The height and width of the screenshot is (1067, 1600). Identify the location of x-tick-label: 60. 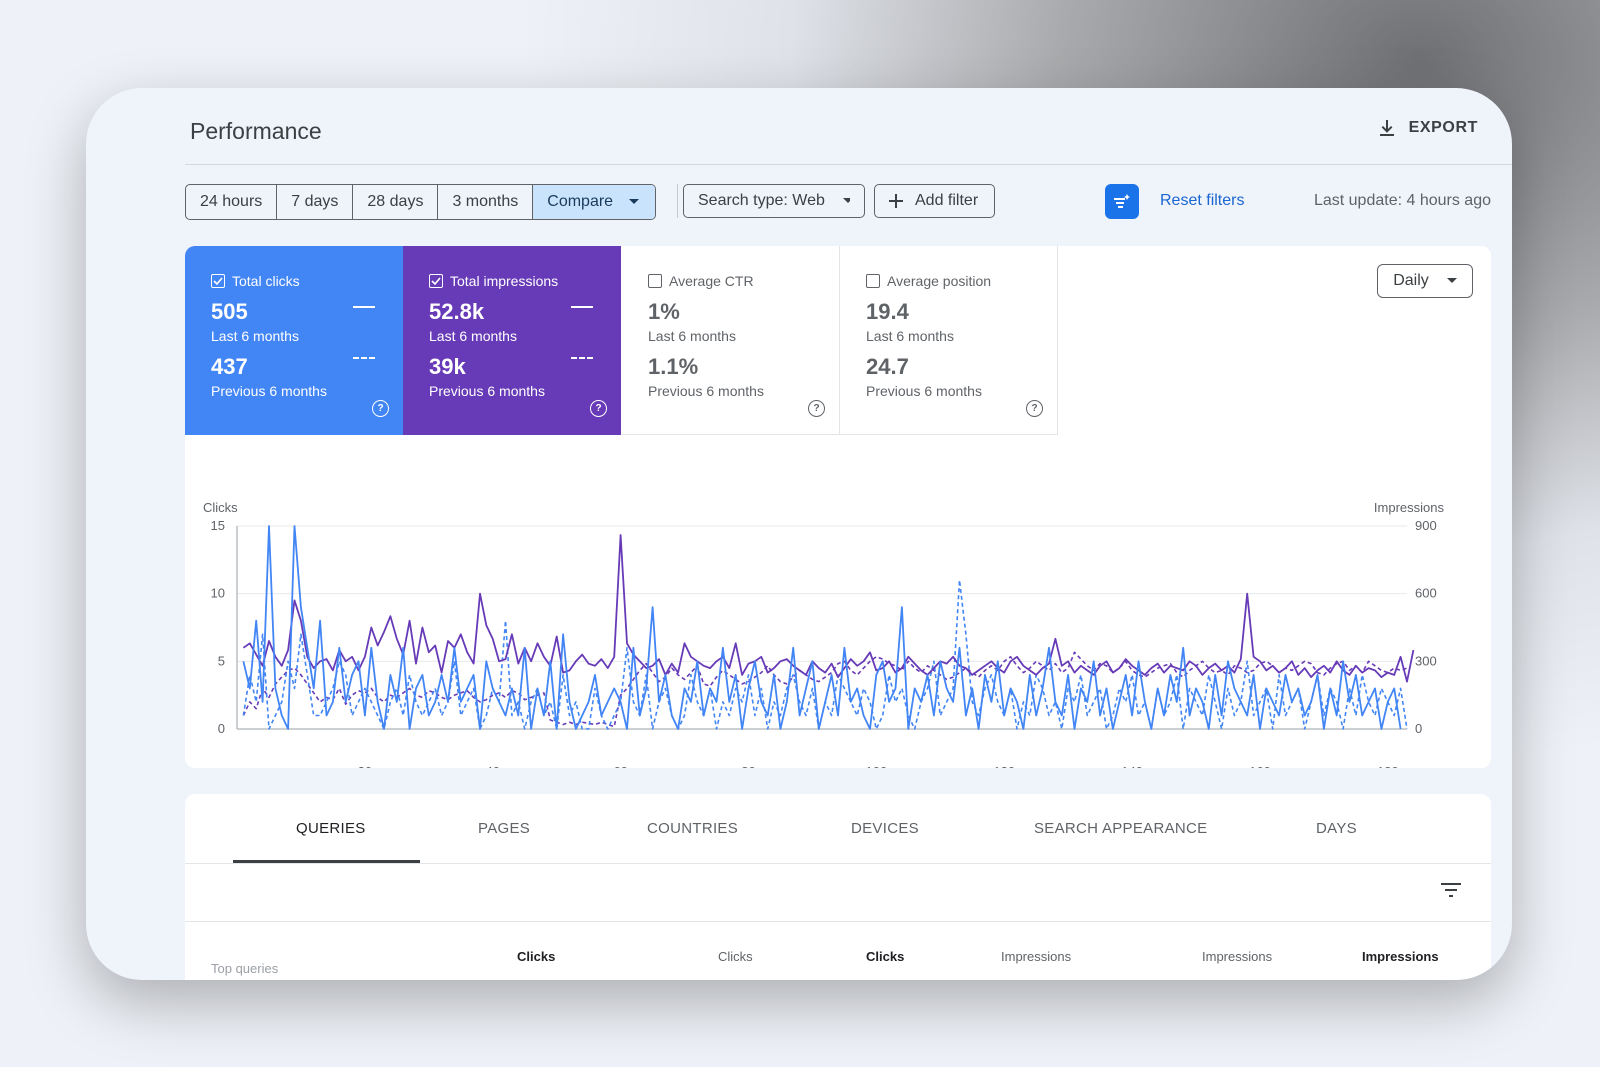
(620, 766).